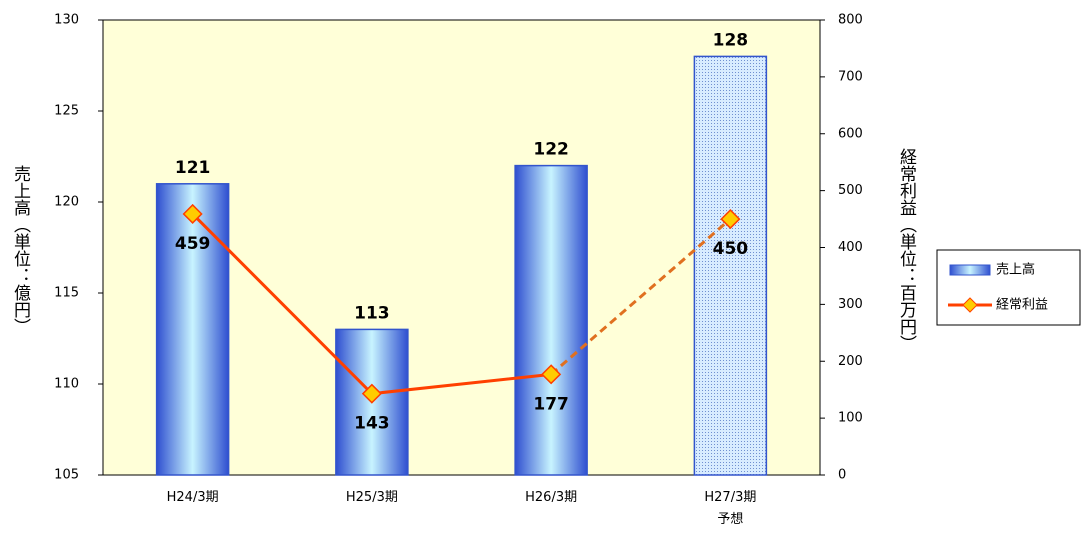  What do you see at coordinates (551, 497) in the screenshot?
I see `x-tick-label: H26/3期` at bounding box center [551, 497].